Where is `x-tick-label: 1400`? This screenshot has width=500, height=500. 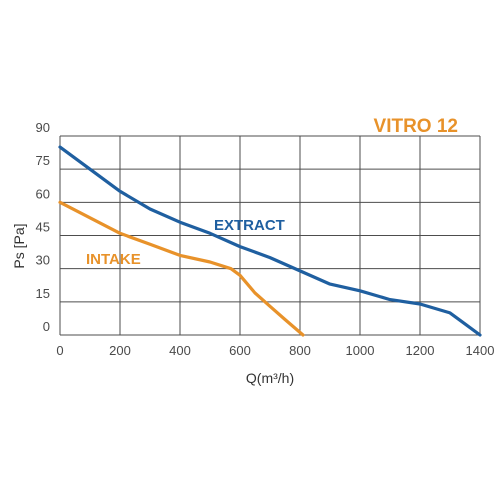 x-tick-label: 1400 is located at coordinates (480, 350).